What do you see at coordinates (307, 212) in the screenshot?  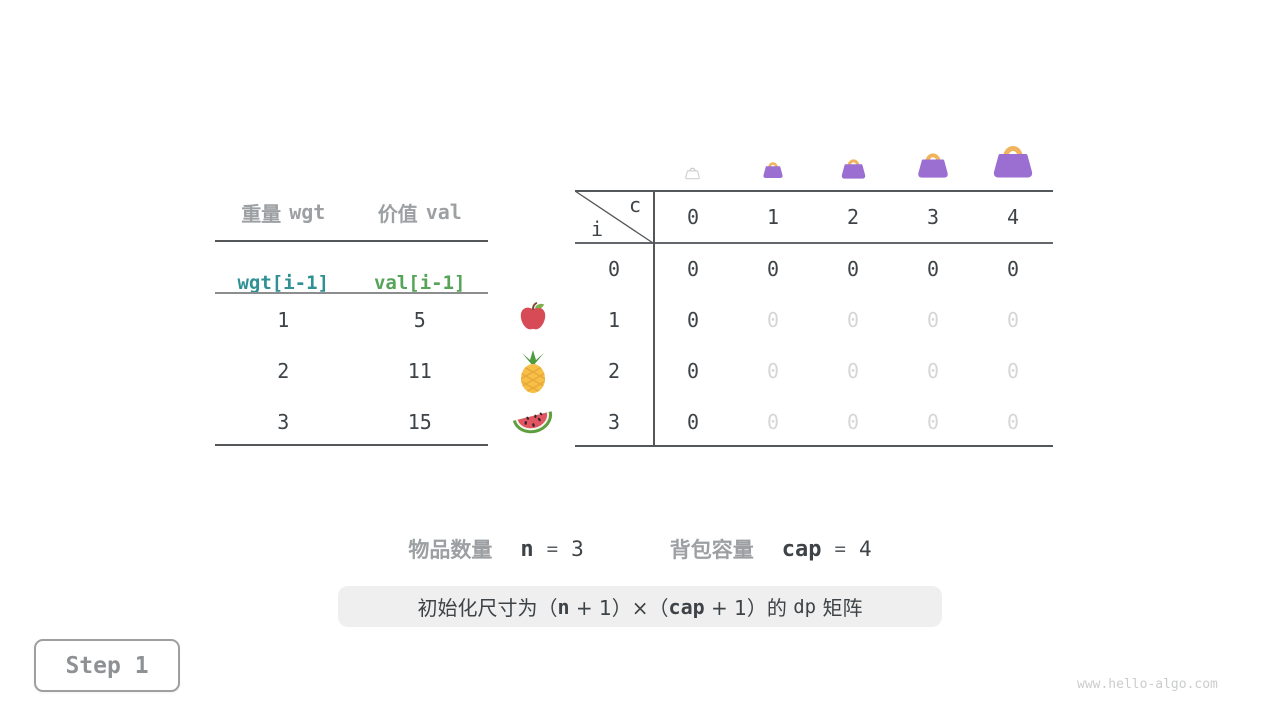 I see `weight-label-code: wgt` at bounding box center [307, 212].